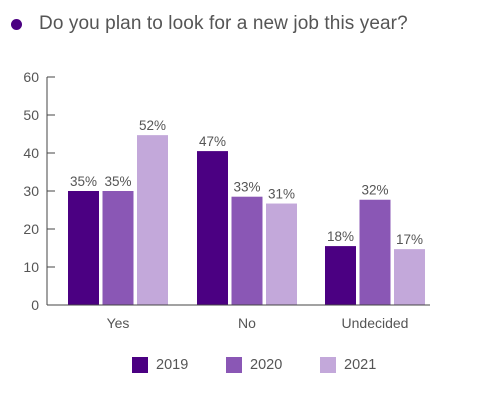 The width and height of the screenshot is (477, 402). Describe the element at coordinates (16, 24) in the screenshot. I see `title-bullet-icon` at that location.